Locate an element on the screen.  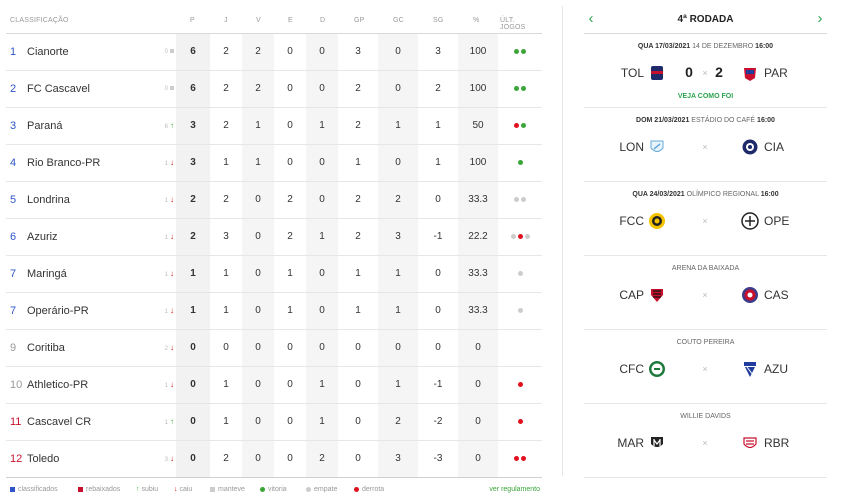
position-cell: 6 is located at coordinates (13, 237).